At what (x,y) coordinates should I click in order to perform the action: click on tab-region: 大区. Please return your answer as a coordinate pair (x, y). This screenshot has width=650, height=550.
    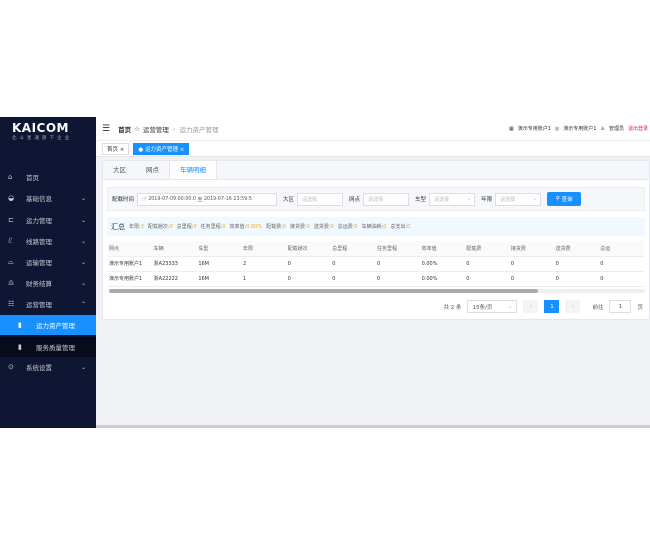
    Looking at the image, I should click on (119, 170).